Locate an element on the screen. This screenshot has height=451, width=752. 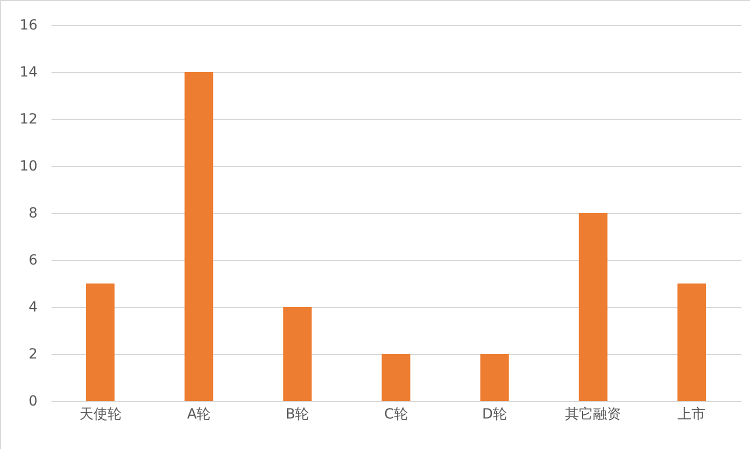
y-tick-label: 2 is located at coordinates (33, 354).